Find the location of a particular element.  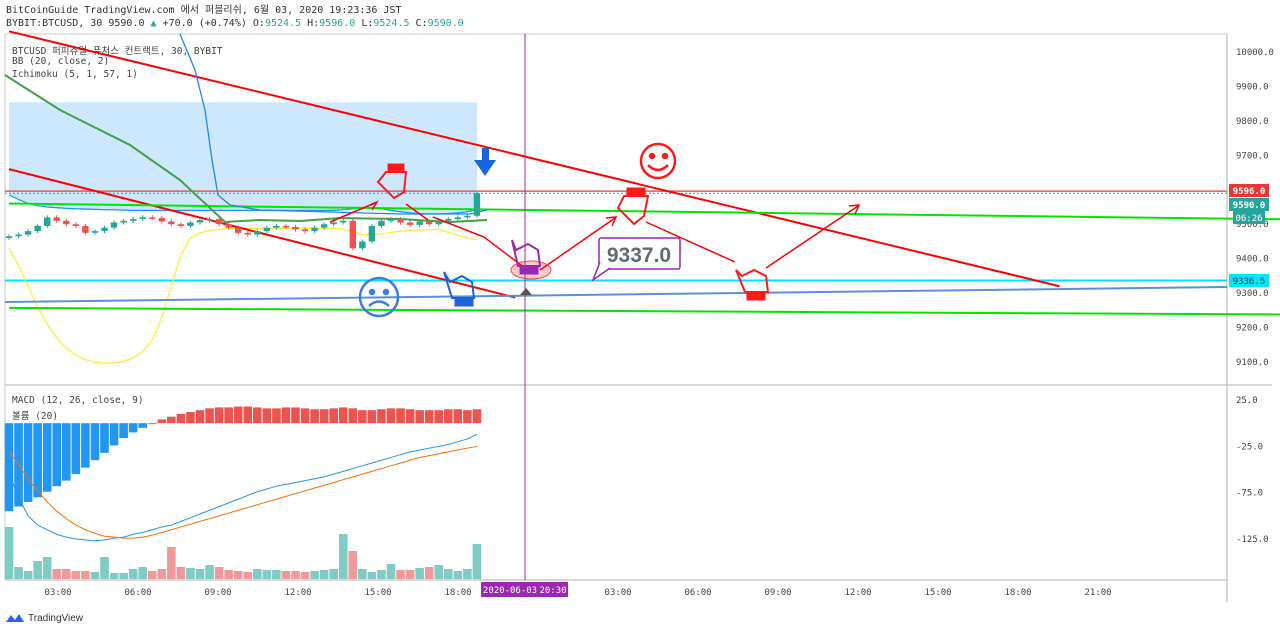

high-price-badge is located at coordinates (1249, 190).